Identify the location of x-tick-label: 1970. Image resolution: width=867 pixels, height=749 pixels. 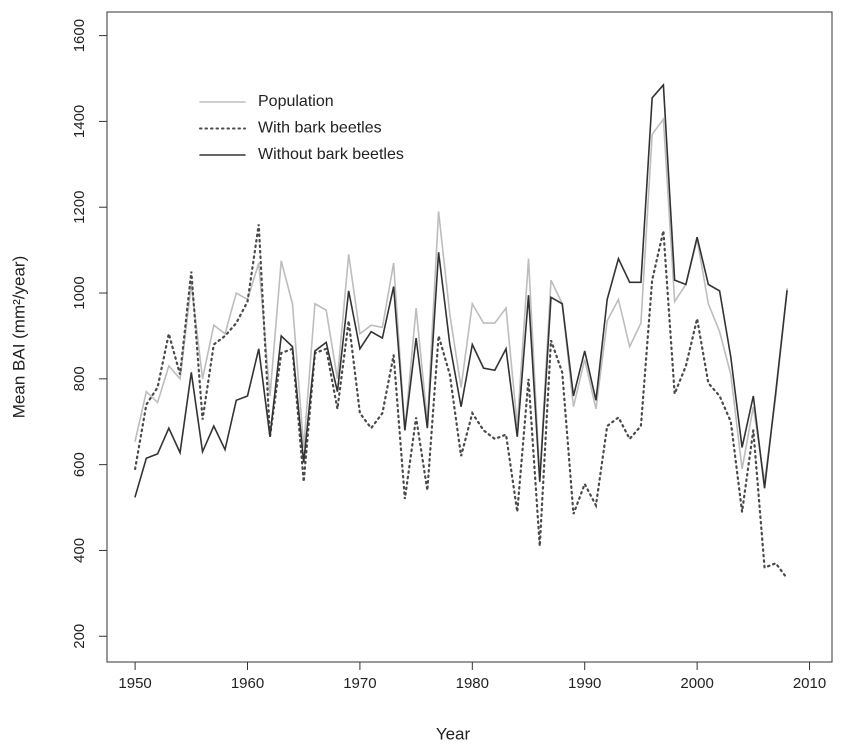
(359, 683).